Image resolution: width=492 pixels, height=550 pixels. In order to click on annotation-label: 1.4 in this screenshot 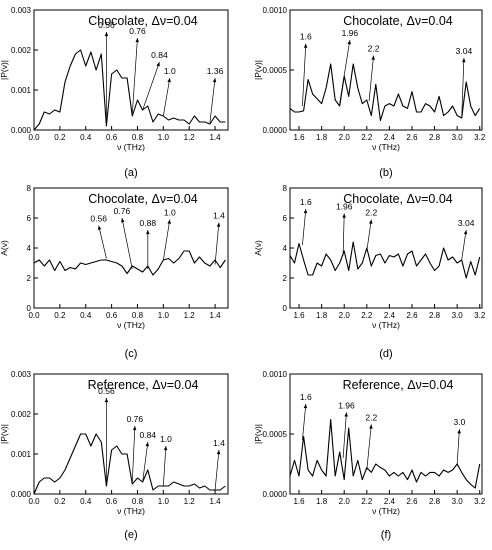, I will do `click(219, 443)`.